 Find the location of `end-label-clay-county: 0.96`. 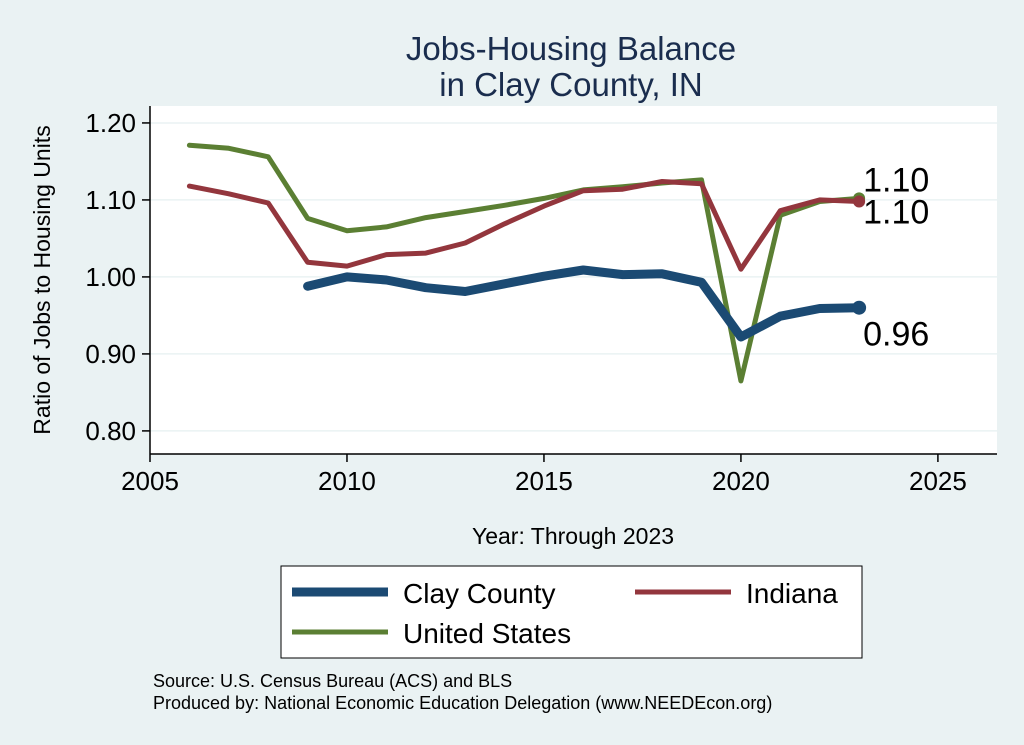

end-label-clay-county: 0.96 is located at coordinates (896, 335).